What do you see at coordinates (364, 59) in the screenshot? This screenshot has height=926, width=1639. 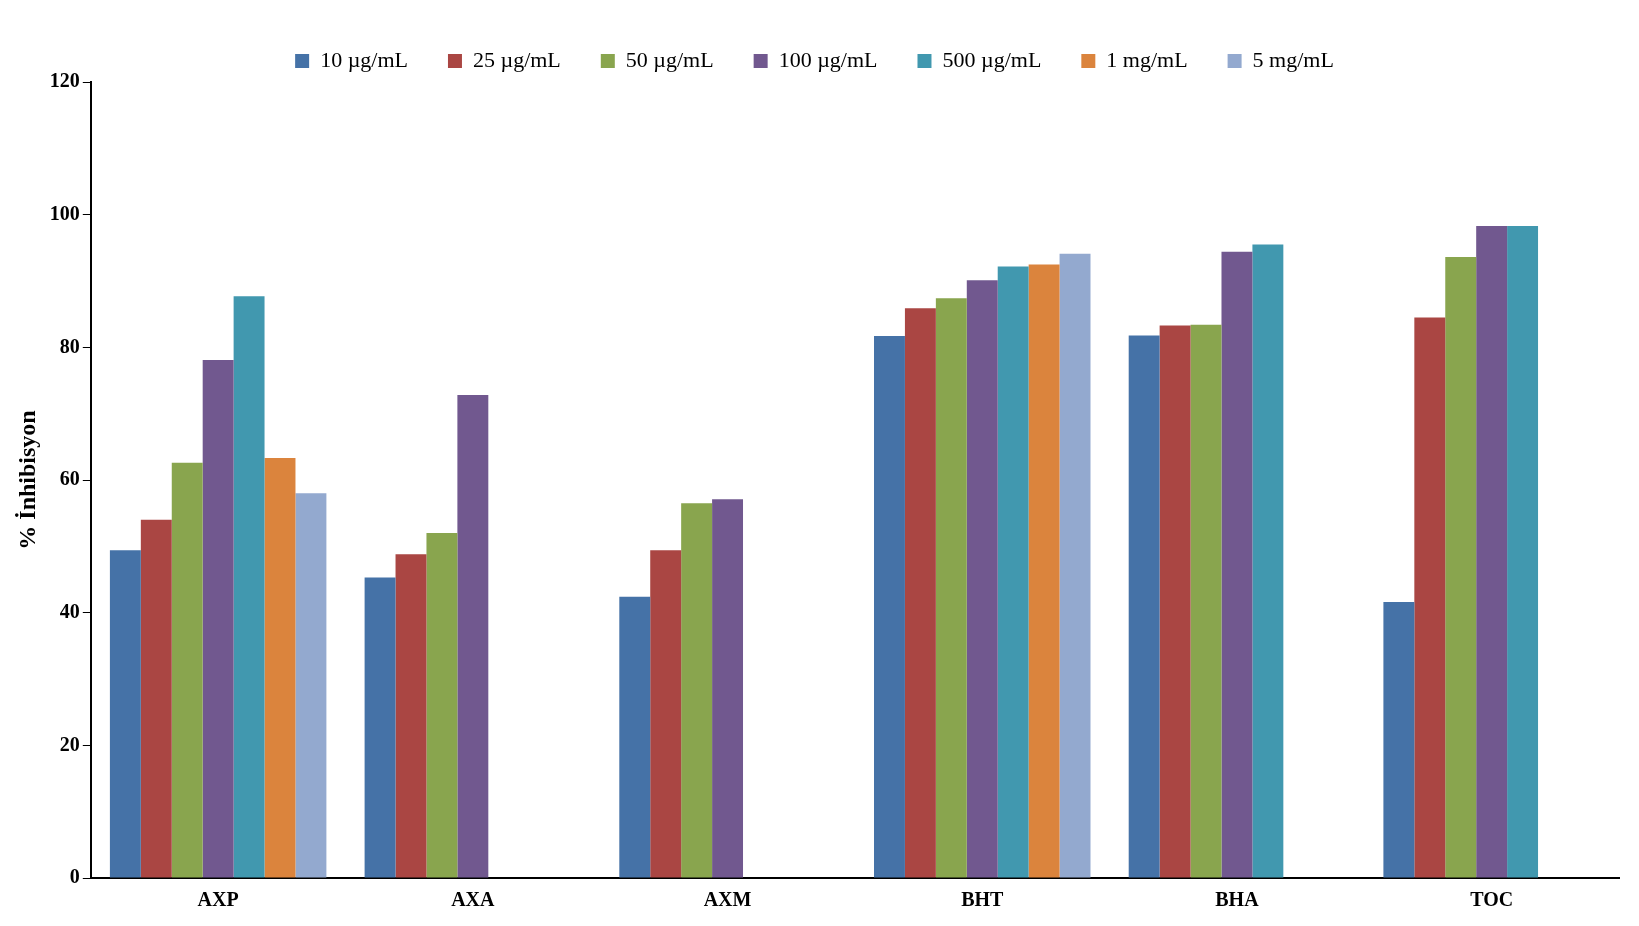 I see `legend-label: 10 µg/mL` at bounding box center [364, 59].